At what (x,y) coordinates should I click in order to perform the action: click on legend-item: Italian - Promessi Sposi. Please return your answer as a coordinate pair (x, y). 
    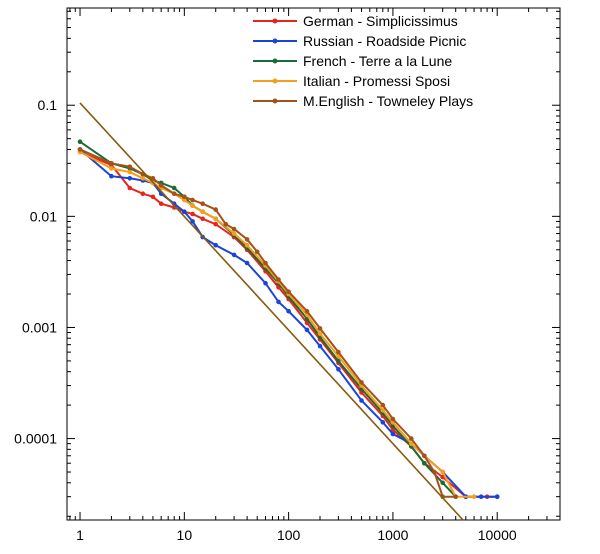
    Looking at the image, I should click on (351, 81).